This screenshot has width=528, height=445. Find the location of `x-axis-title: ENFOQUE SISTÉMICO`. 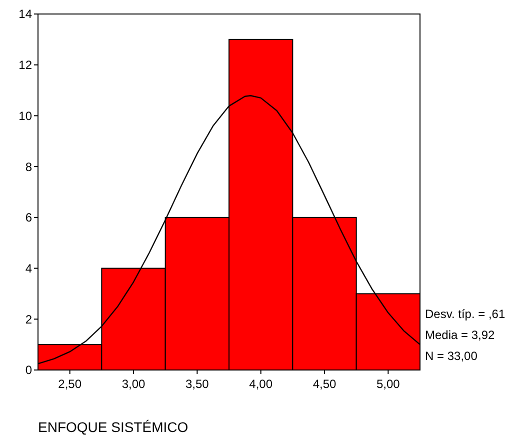

x-axis-title: ENFOQUE SISTÉMICO is located at coordinates (113, 427).